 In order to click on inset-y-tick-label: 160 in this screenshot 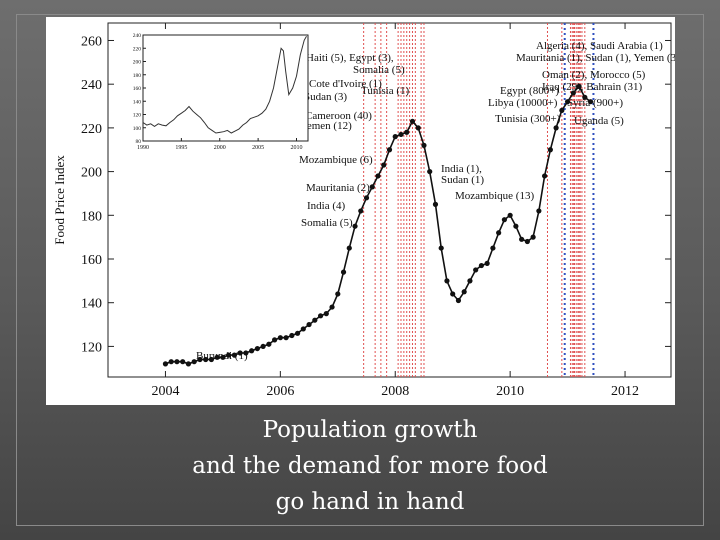, I will do `click(137, 89)`.